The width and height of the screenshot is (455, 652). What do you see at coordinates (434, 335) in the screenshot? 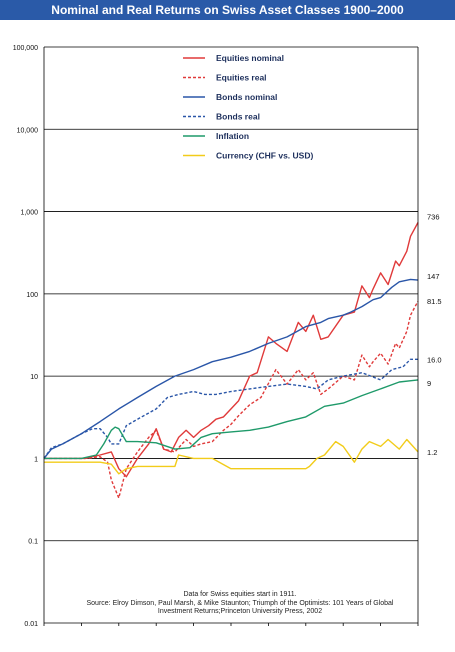
I see `end-labels: 736 81.5 147 16.0 9 1.2` at bounding box center [434, 335].